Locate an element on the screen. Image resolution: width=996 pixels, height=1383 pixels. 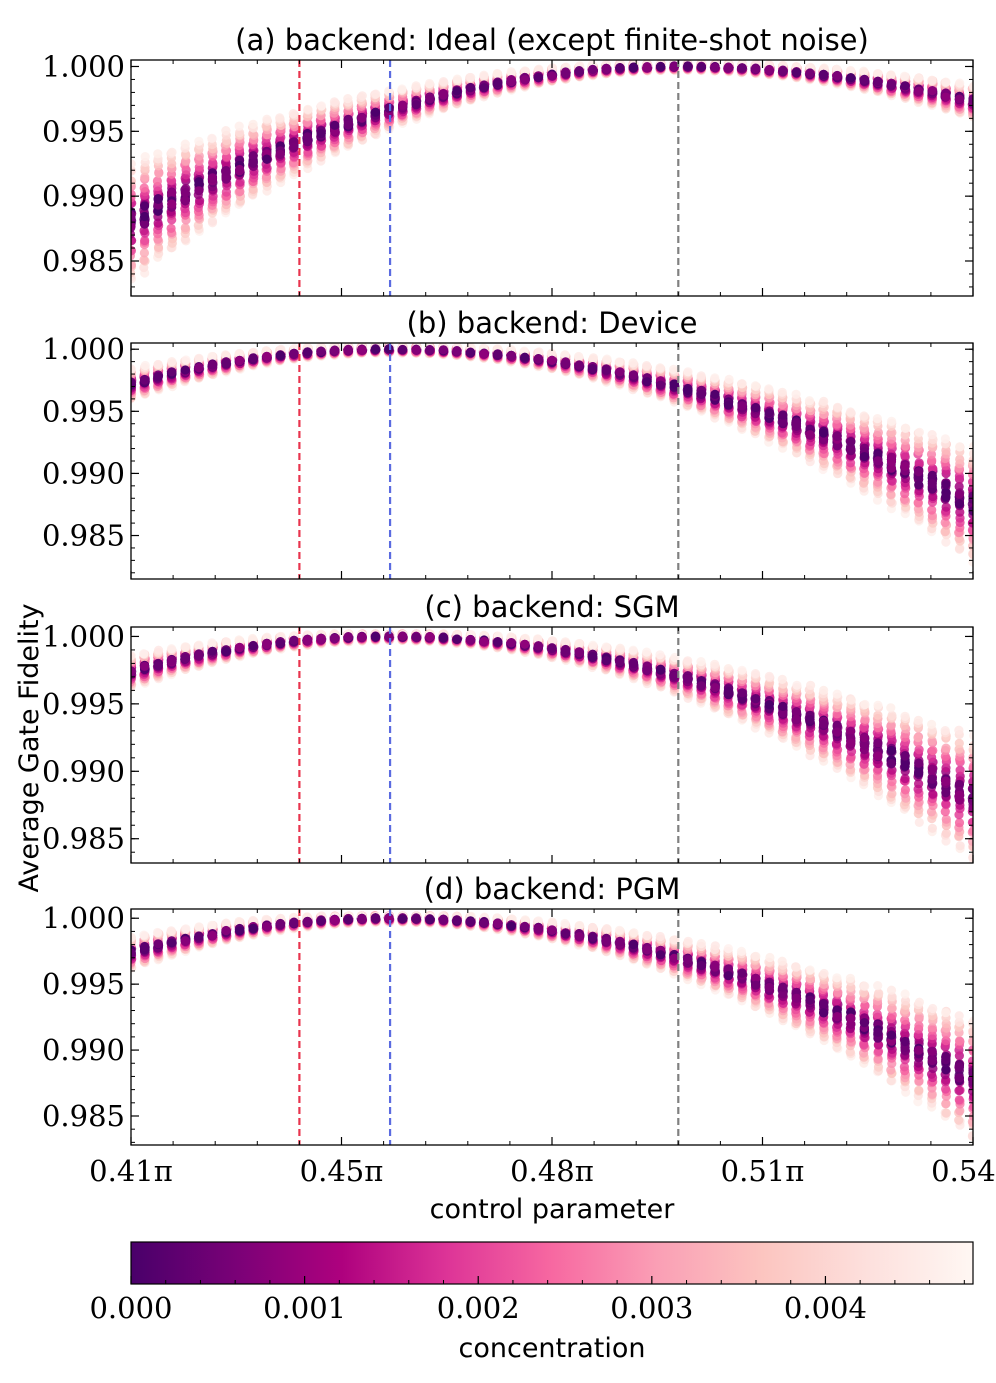
scatter-points is located at coordinates (552, 746).